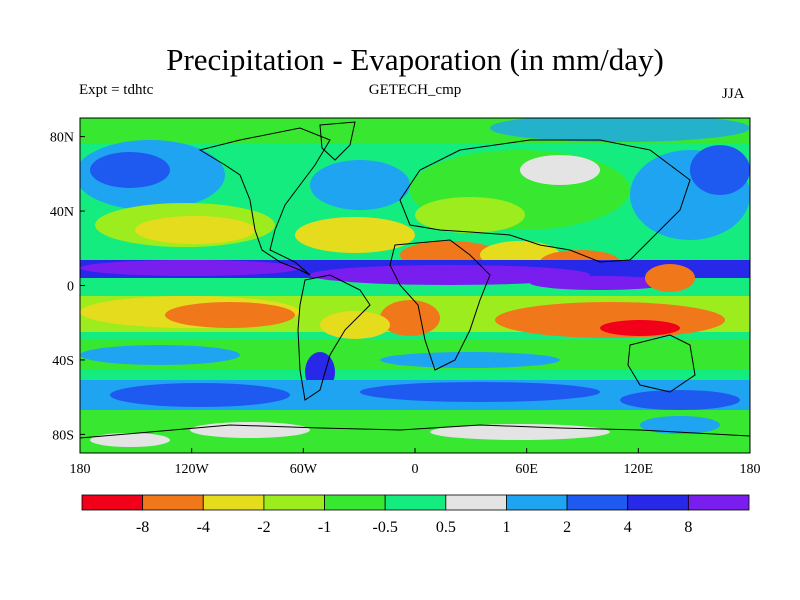 Image resolution: width=800 pixels, height=600 pixels. Describe the element at coordinates (62, 212) in the screenshot. I see `lat-tick-label: 40N` at that location.